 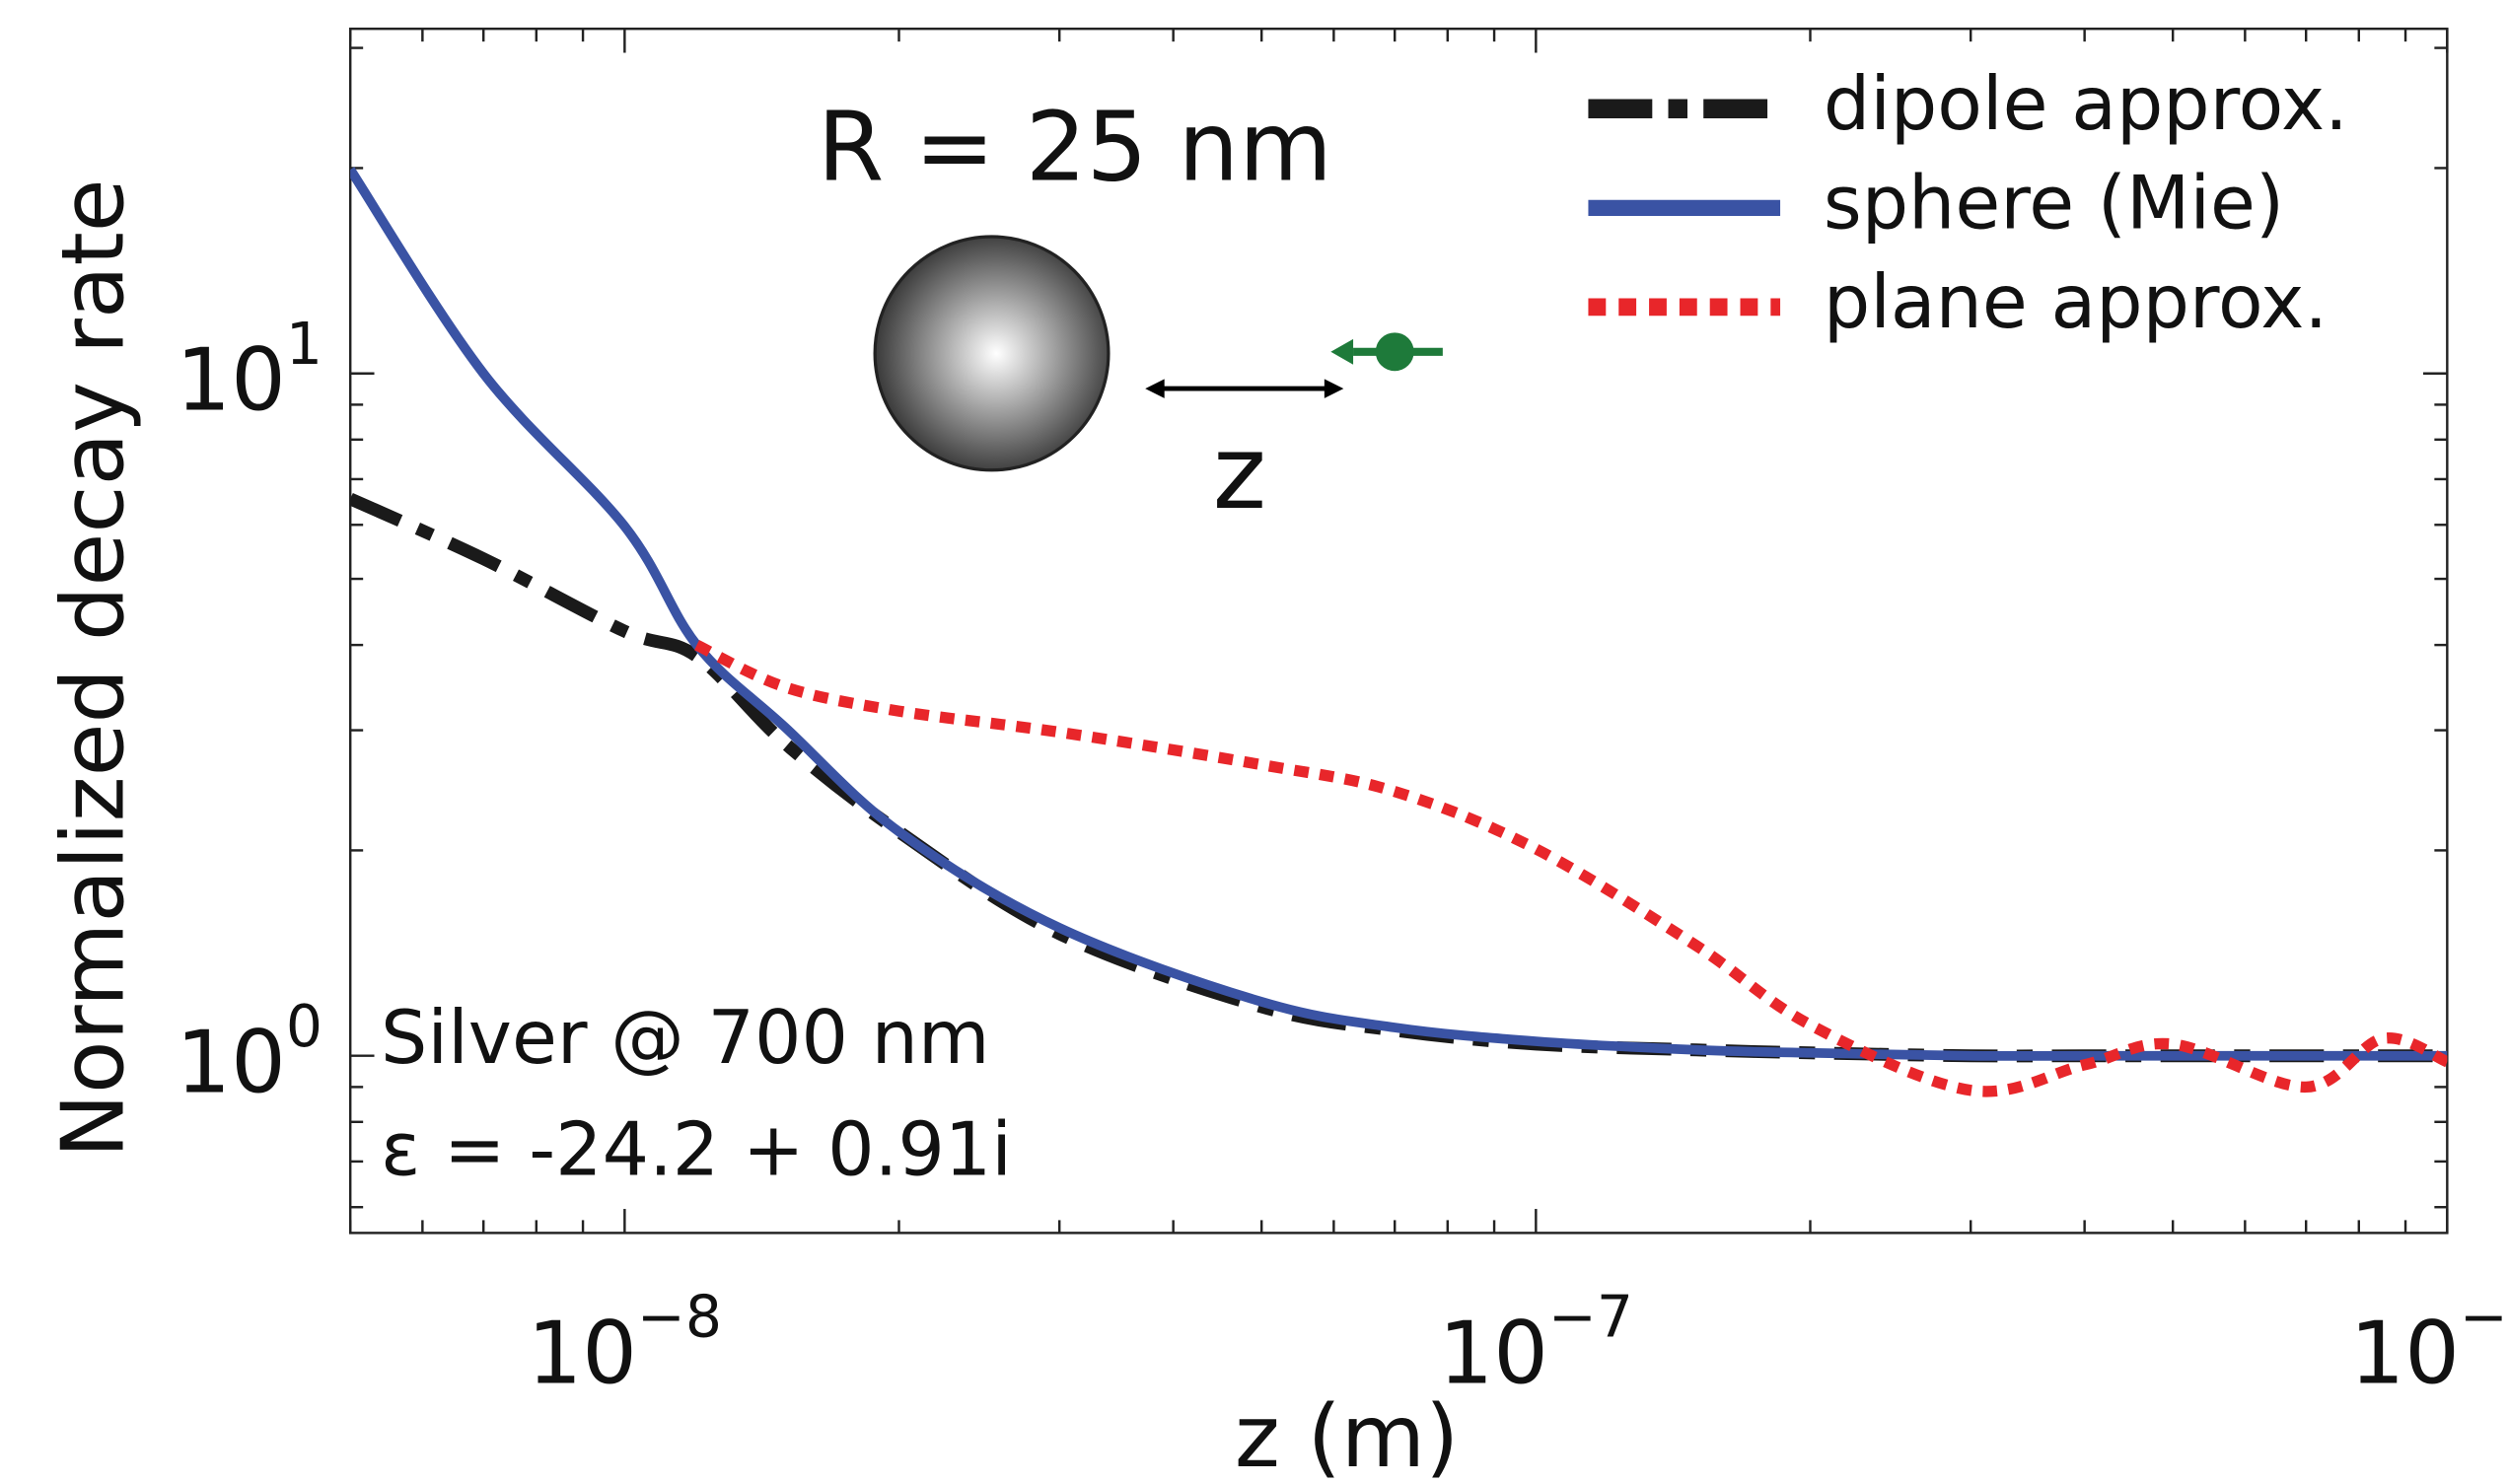 I want to click on x-axis-label: z (m), so click(x=1347, y=1435).